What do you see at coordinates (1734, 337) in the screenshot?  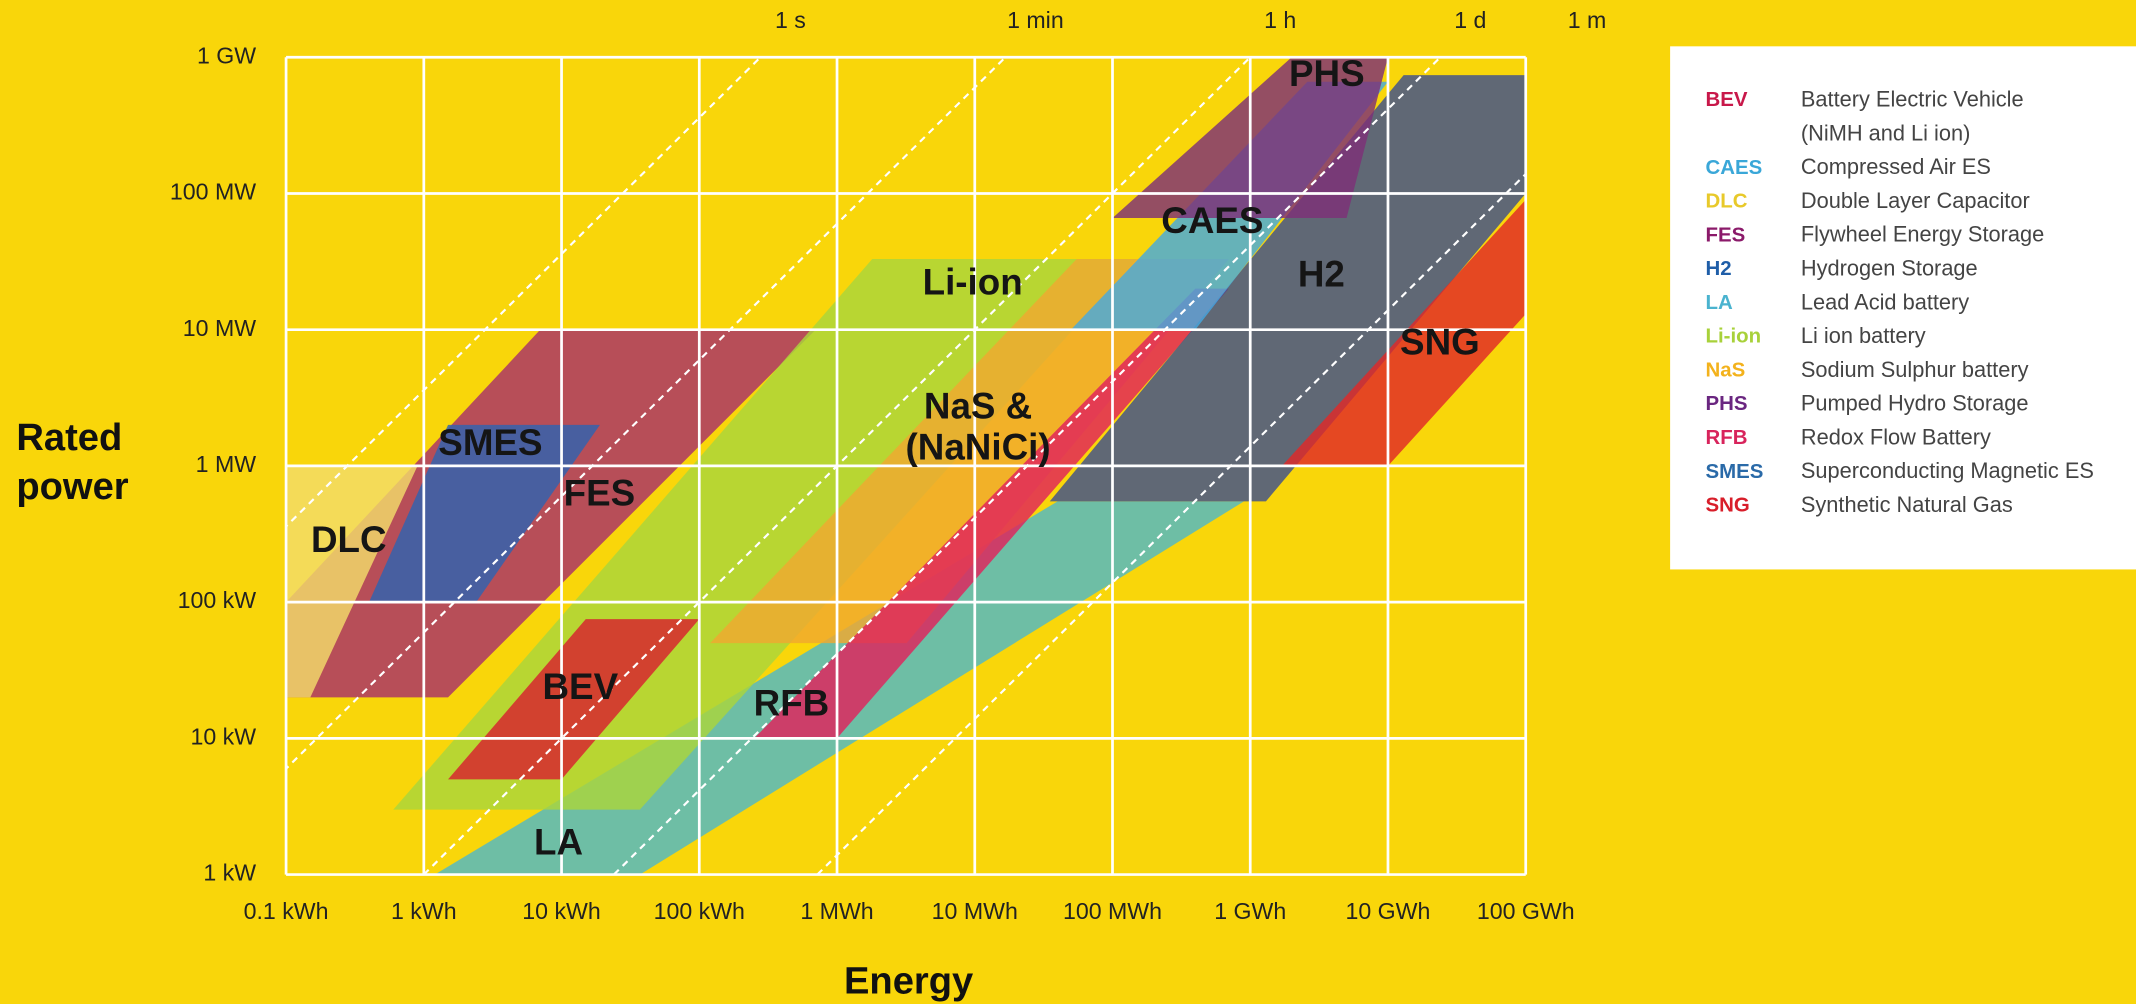 I see `legend-abbr: Li-ion` at bounding box center [1734, 337].